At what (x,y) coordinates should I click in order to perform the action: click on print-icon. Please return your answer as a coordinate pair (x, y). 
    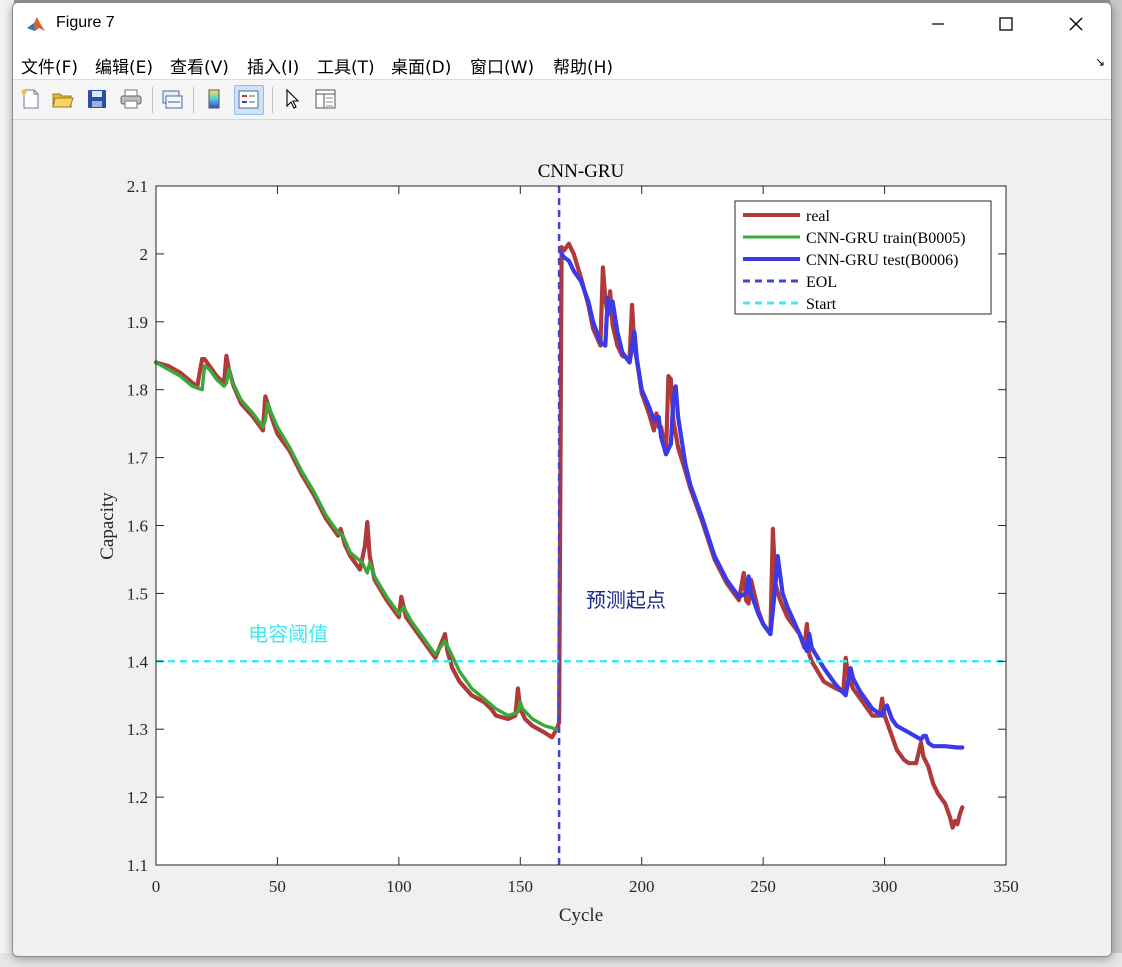
    Looking at the image, I should click on (131, 99).